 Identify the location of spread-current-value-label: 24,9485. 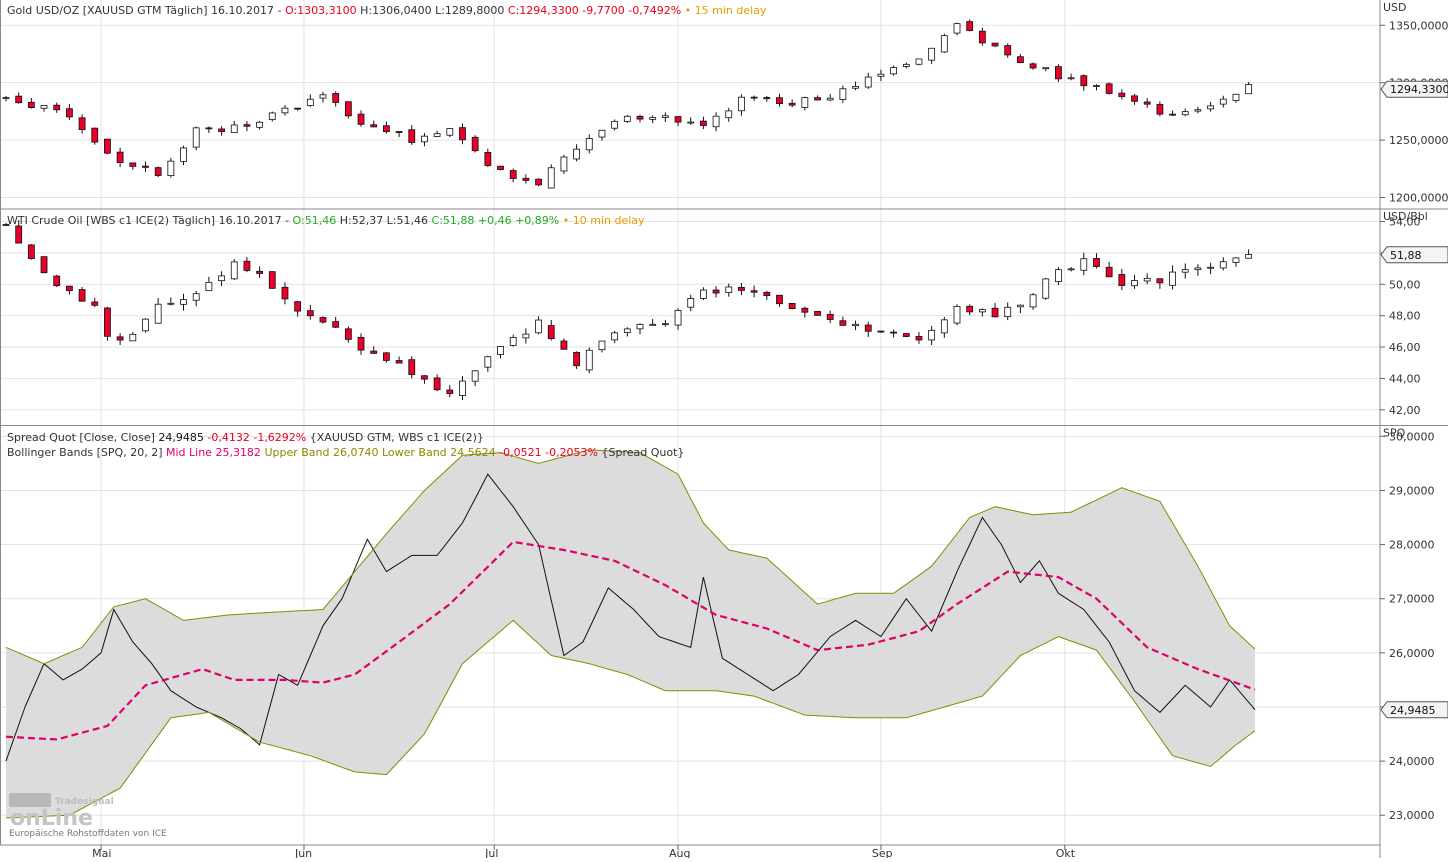
(1413, 710).